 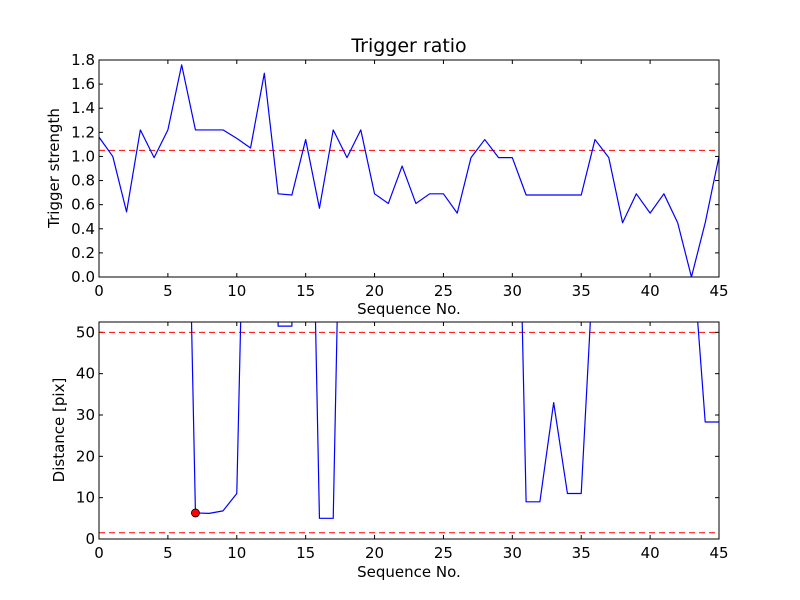 I want to click on top-x-tick-label: 45, so click(x=718, y=291).